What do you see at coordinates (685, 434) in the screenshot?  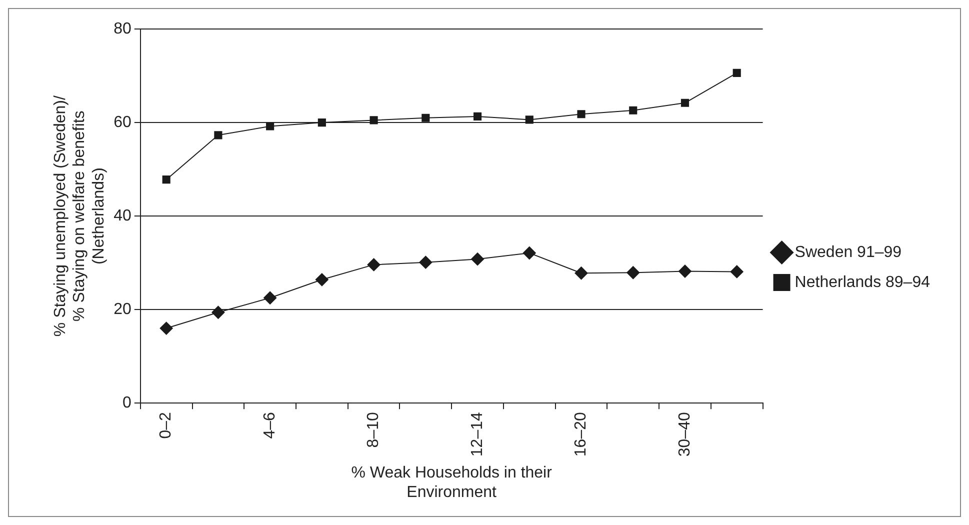 I see `x-tick-label: 30–40` at bounding box center [685, 434].